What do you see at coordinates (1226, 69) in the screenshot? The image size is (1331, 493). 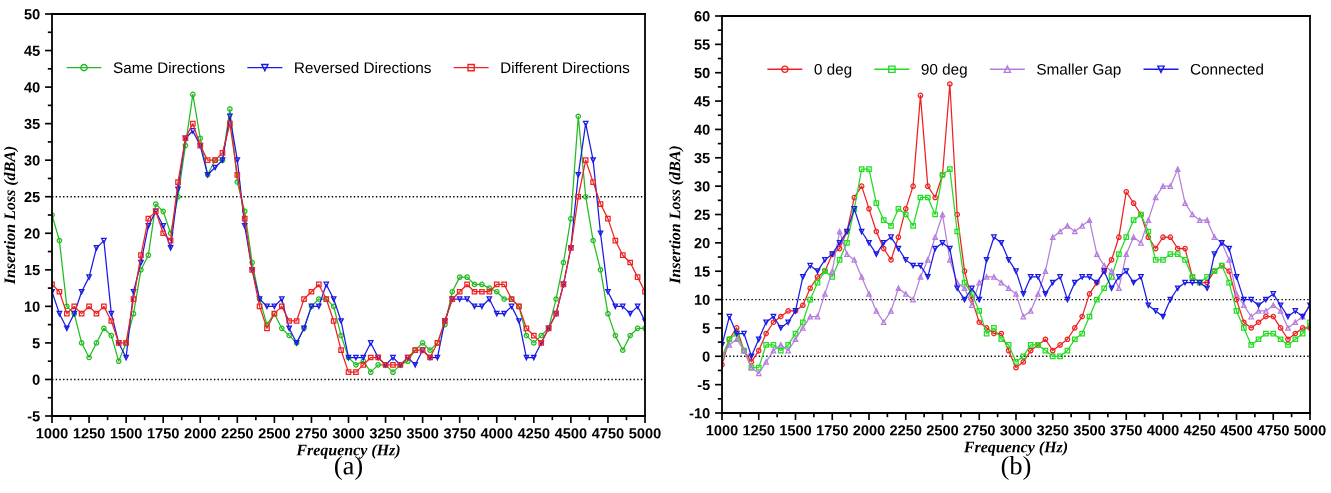 I see `legend-label: Connected` at bounding box center [1226, 69].